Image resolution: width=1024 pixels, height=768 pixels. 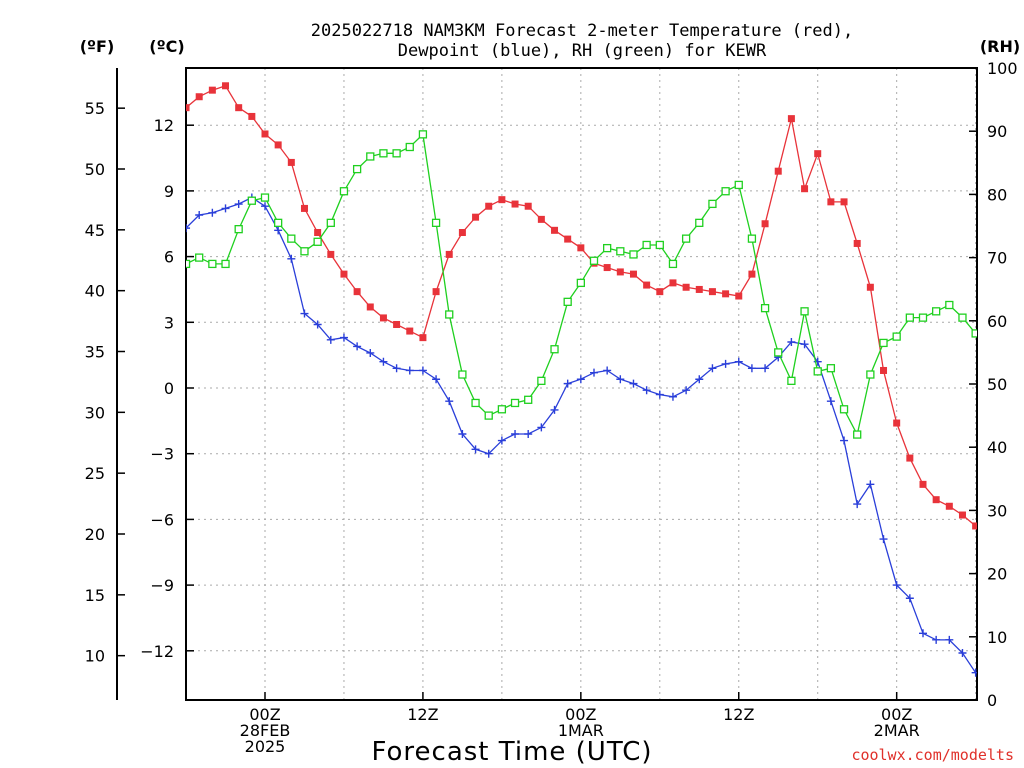 What do you see at coordinates (265, 730) in the screenshot?
I see `x-tick-label: 28FEB` at bounding box center [265, 730].